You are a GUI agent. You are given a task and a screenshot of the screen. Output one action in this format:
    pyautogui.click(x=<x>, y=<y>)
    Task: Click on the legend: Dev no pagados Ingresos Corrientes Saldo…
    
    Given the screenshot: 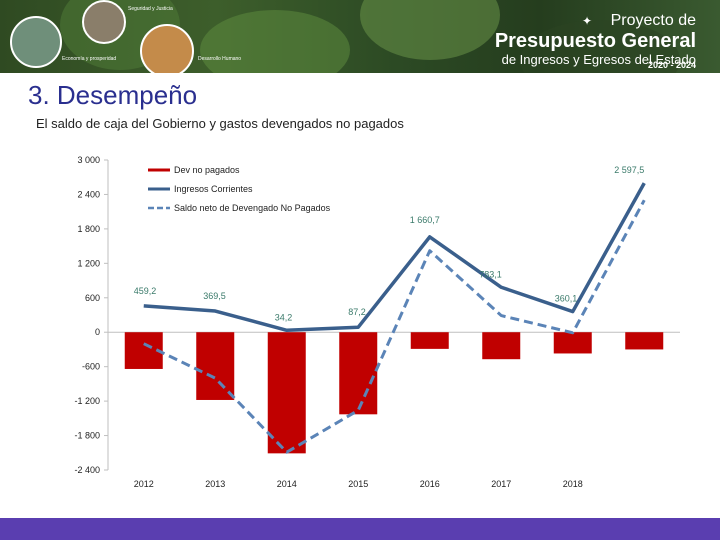 What is the action you would take?
    pyautogui.click(x=239, y=189)
    